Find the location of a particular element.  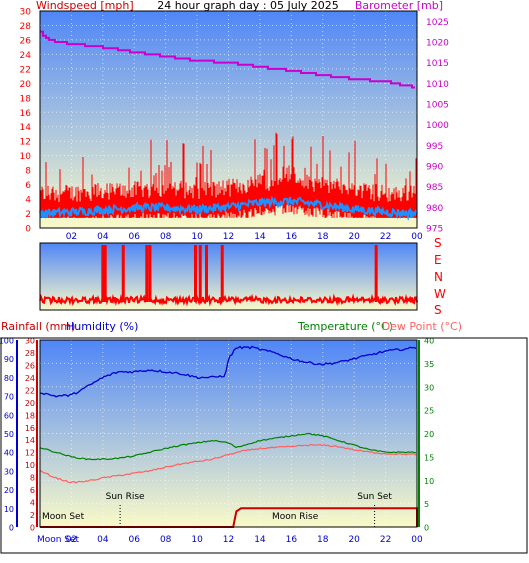

rainfall-tick-label: 70 is located at coordinates (9, 397).